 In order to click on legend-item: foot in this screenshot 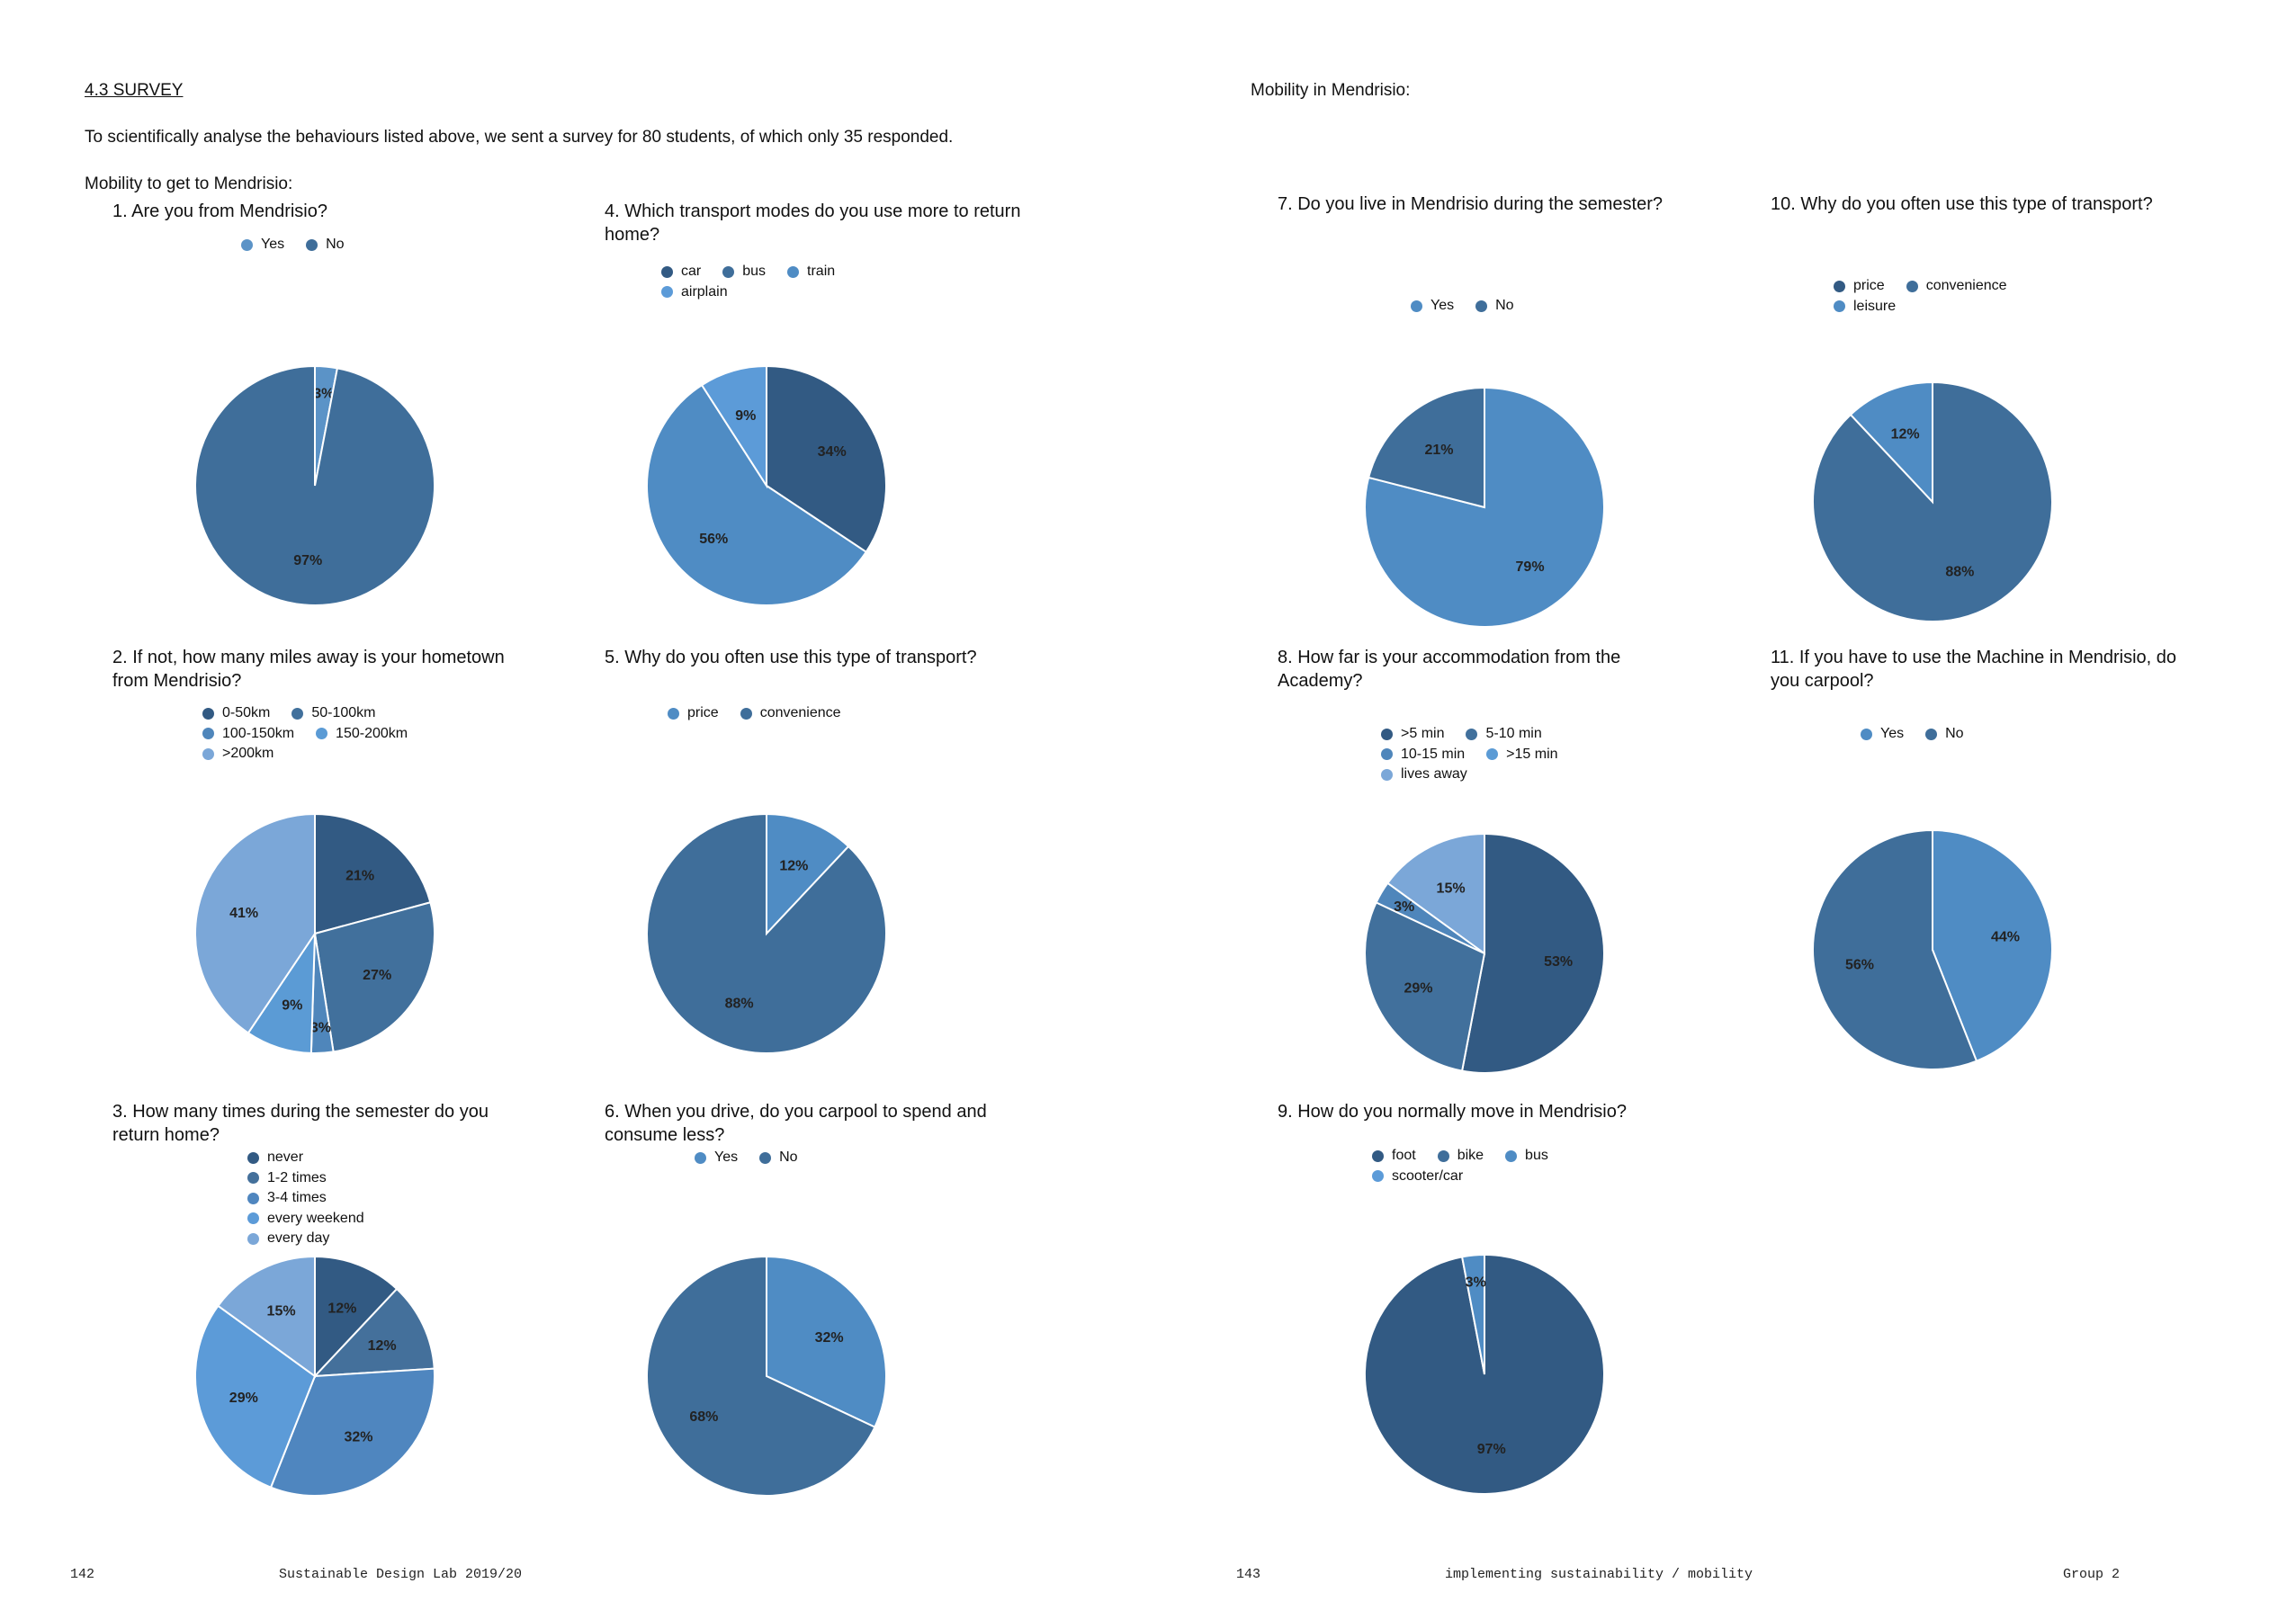, I will do `click(1394, 1156)`.